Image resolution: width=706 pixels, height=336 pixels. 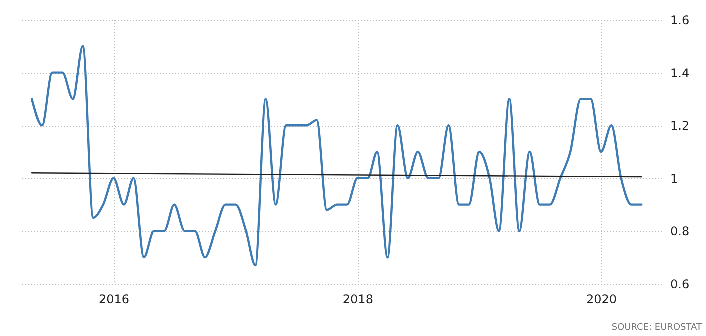 What do you see at coordinates (602, 299) in the screenshot?
I see `x-tick-label: 2020` at bounding box center [602, 299].